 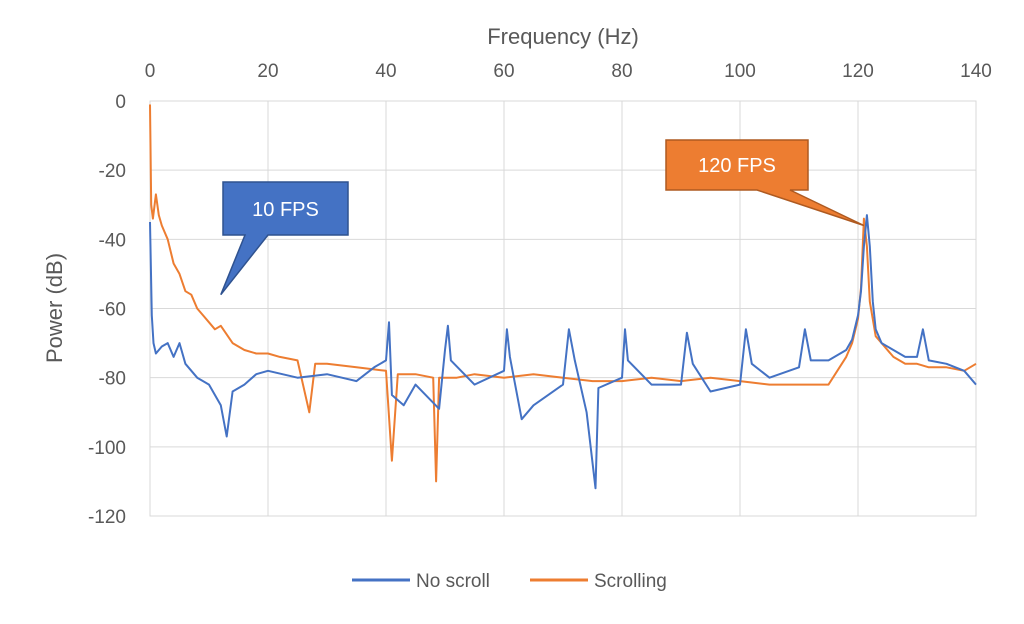 What do you see at coordinates (112, 171) in the screenshot?
I see `y-tick-label: -20` at bounding box center [112, 171].